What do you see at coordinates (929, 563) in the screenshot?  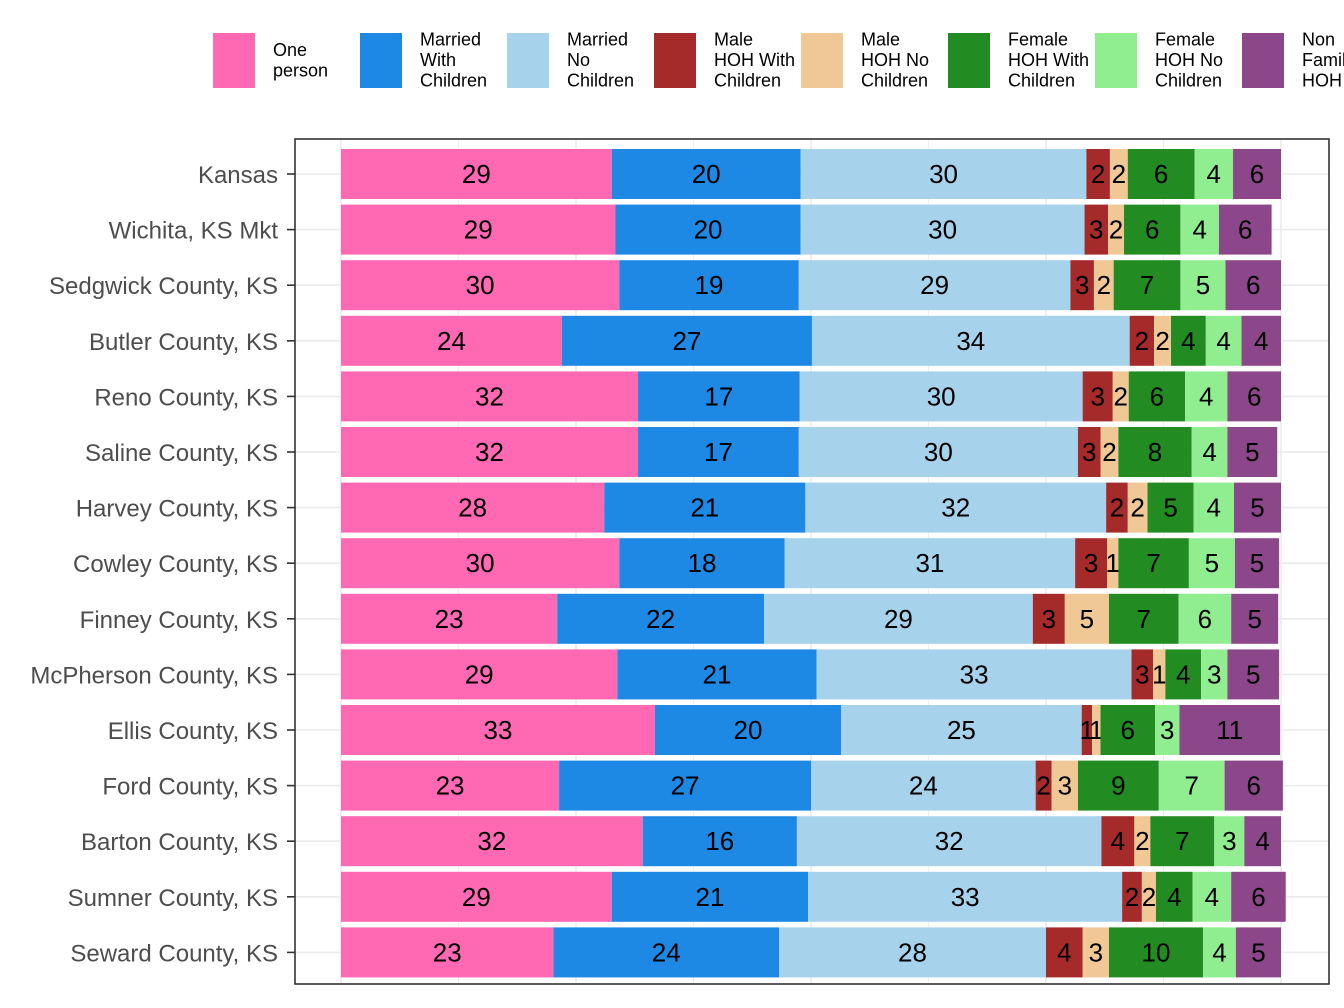 I see `data-label: 31` at bounding box center [929, 563].